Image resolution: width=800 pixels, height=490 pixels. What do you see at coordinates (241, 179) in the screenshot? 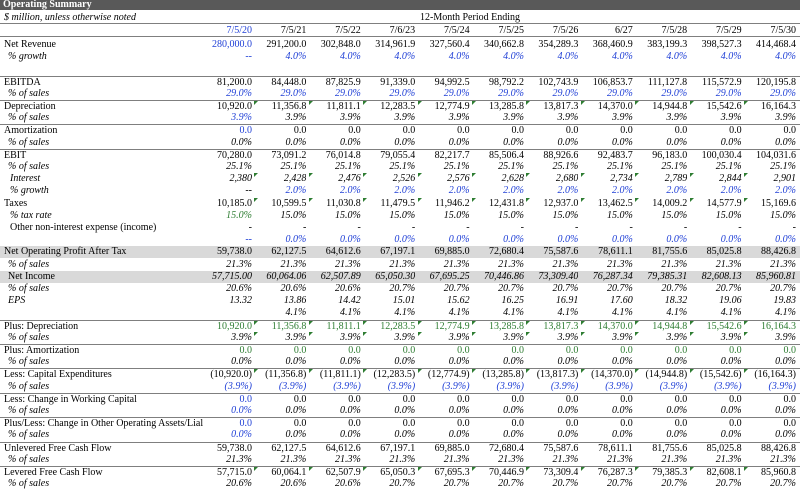
I see `table-cell: 2,380` at bounding box center [241, 179].